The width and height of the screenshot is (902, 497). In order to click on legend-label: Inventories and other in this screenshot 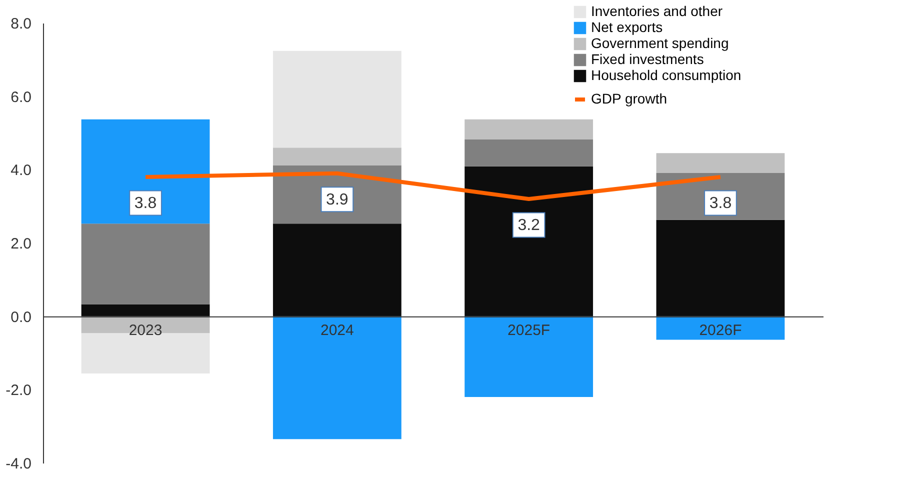, I will do `click(657, 11)`.